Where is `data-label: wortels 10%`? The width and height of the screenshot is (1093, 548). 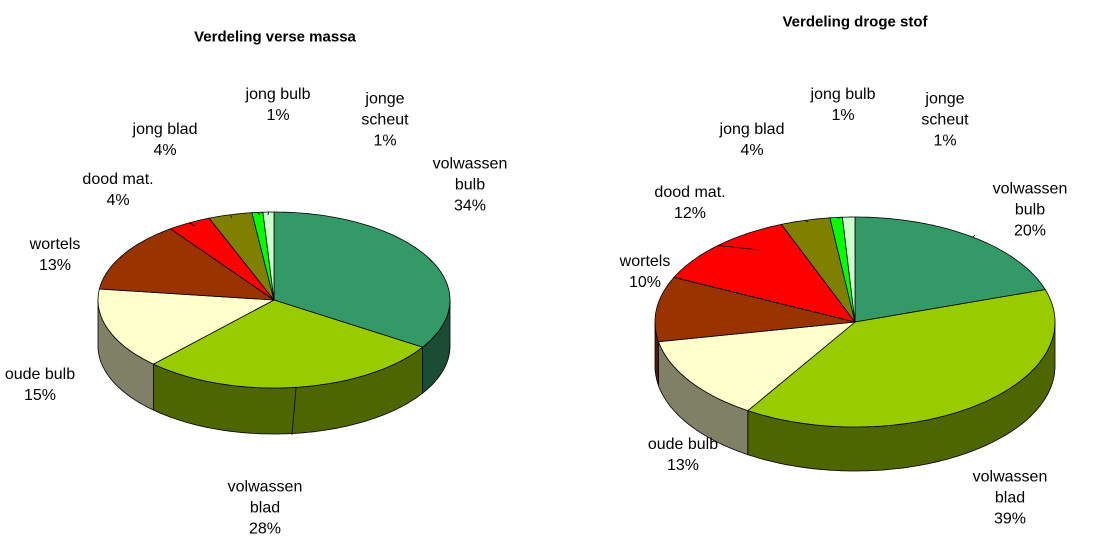 data-label: wortels 10% is located at coordinates (645, 272).